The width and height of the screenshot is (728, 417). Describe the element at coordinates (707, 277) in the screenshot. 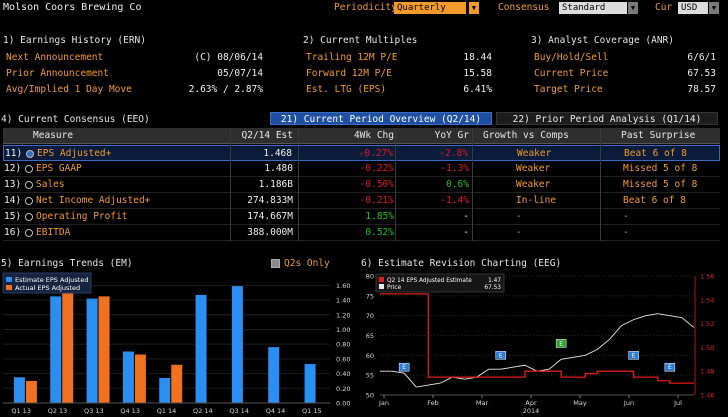

I see `estimate-tick-label: 1.56` at that location.